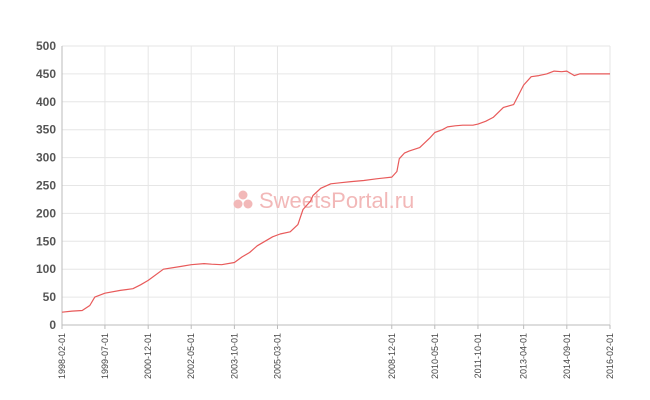 This screenshot has height=400, width=650. Describe the element at coordinates (46, 269) in the screenshot. I see `y-tick-label: 100` at that location.